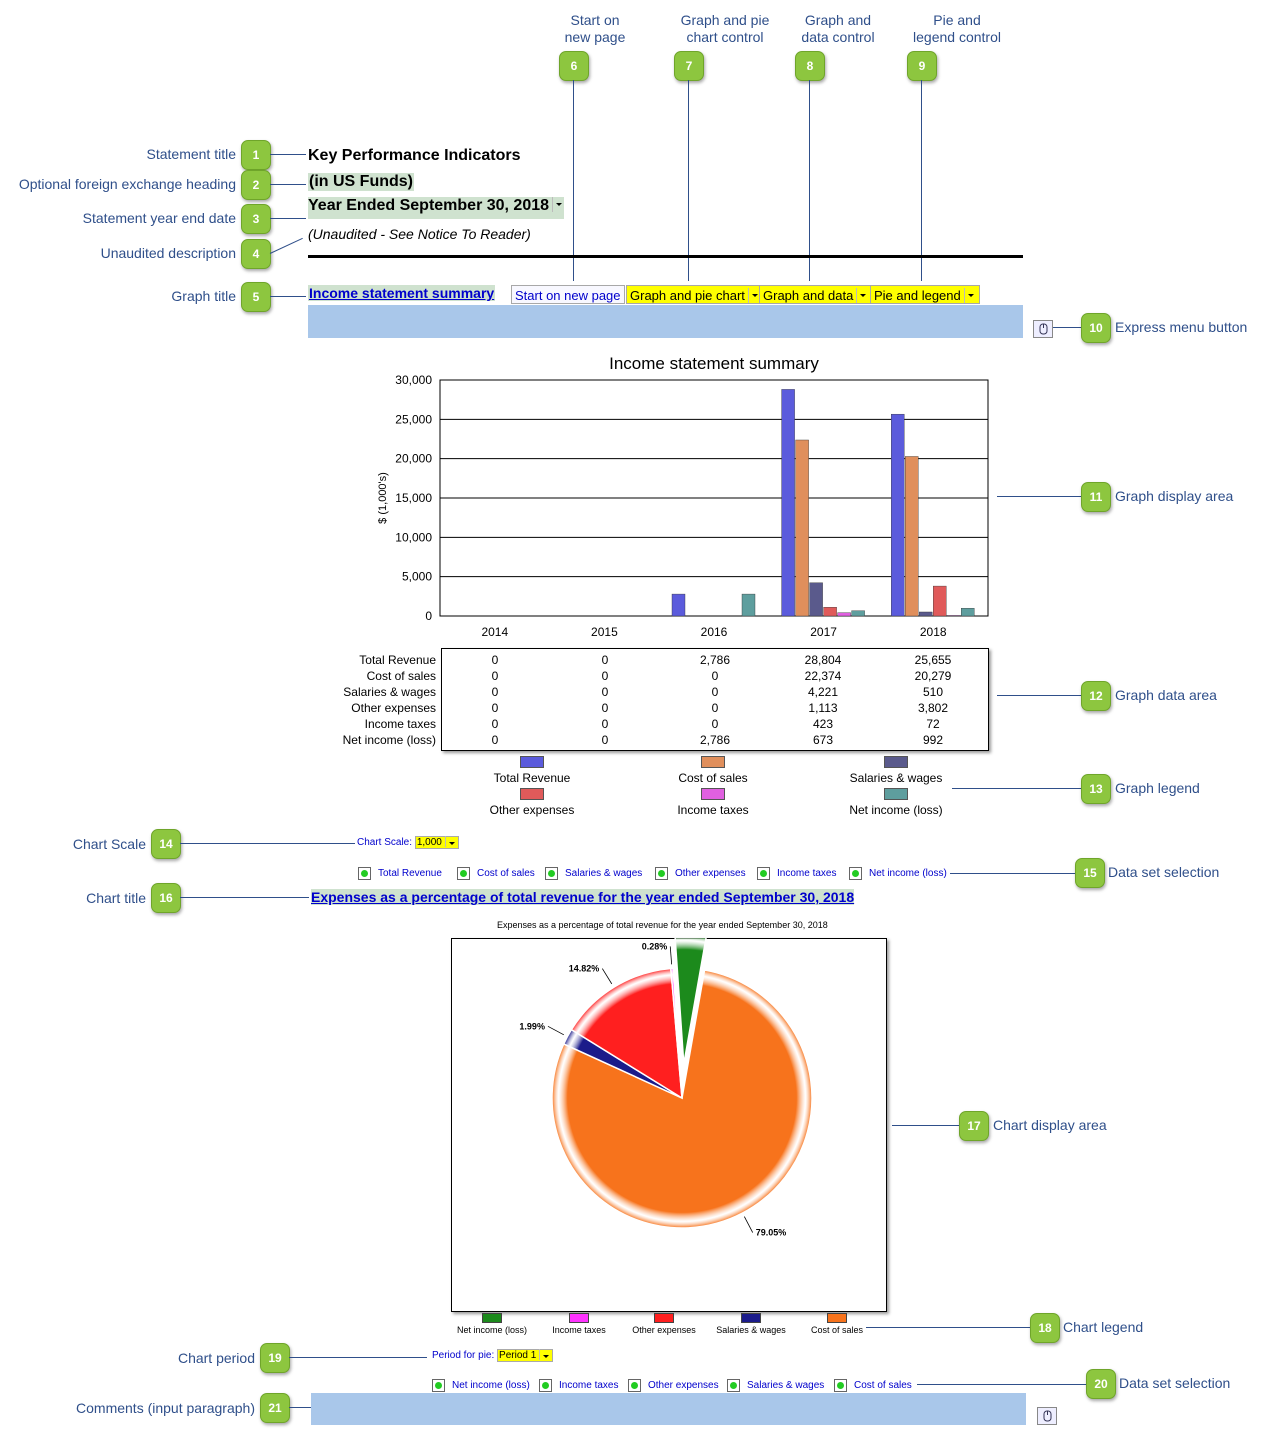  Describe the element at coordinates (830, 612) in the screenshot. I see `bar-other-expenses-2017` at that location.